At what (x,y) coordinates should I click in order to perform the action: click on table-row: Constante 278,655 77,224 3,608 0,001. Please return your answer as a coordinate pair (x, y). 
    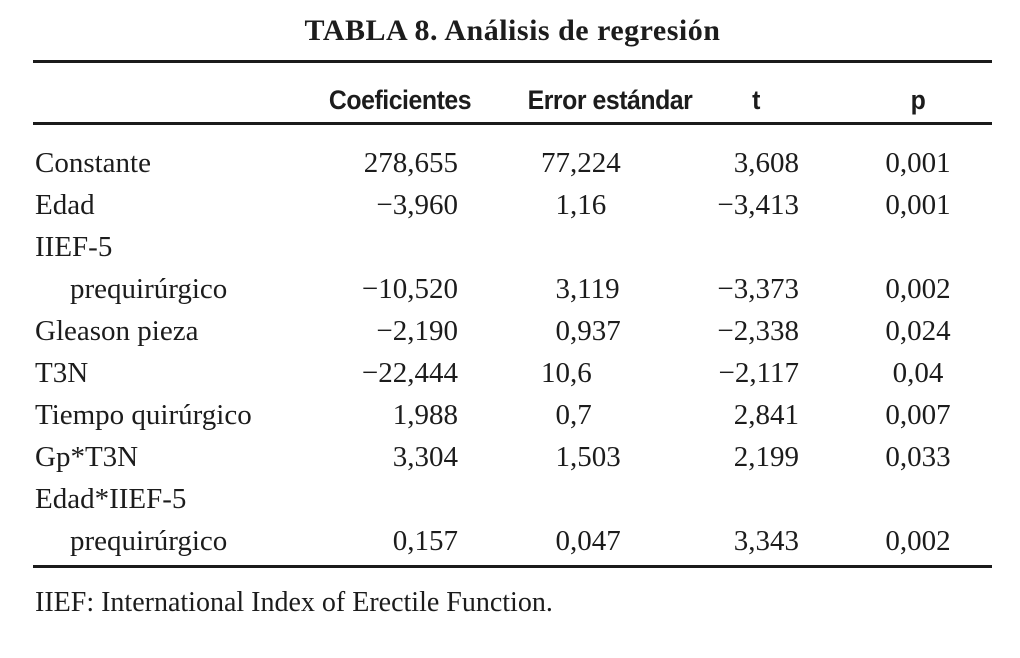
    Looking at the image, I should click on (513, 163).